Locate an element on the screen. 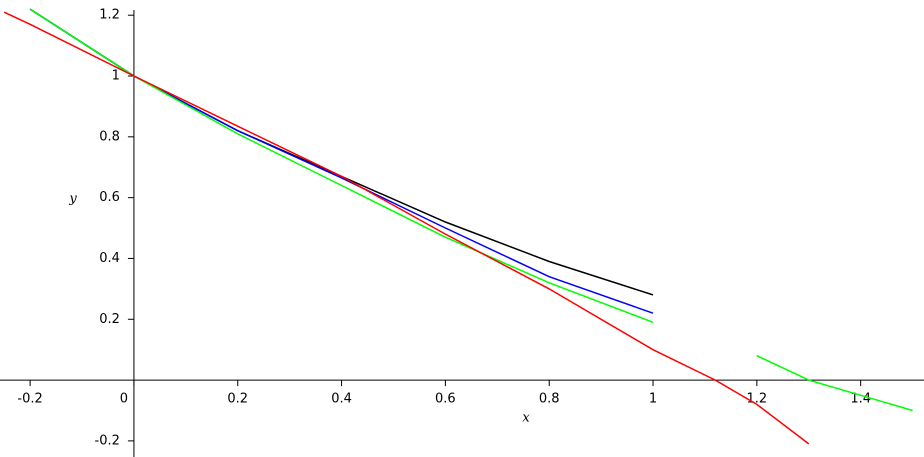  y-tick-label: 1.2 is located at coordinates (109, 15).